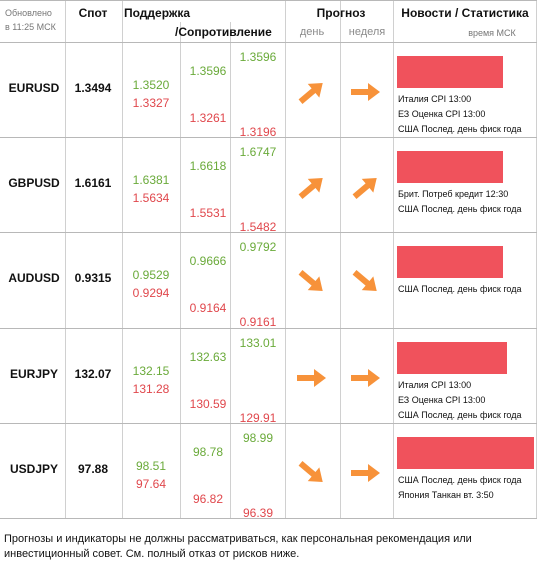  What do you see at coordinates (208, 498) in the screenshot?
I see `support-level: 96.82` at bounding box center [208, 498].